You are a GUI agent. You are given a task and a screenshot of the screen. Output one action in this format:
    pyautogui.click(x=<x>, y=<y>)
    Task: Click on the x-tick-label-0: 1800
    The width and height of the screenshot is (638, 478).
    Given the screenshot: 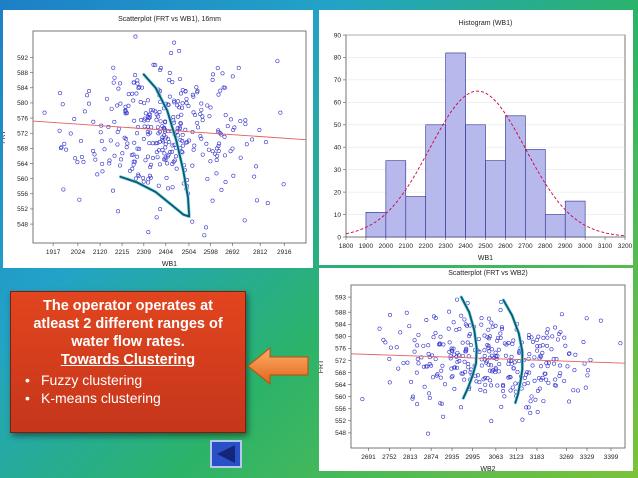 What is the action you would take?
    pyautogui.click(x=346, y=246)
    